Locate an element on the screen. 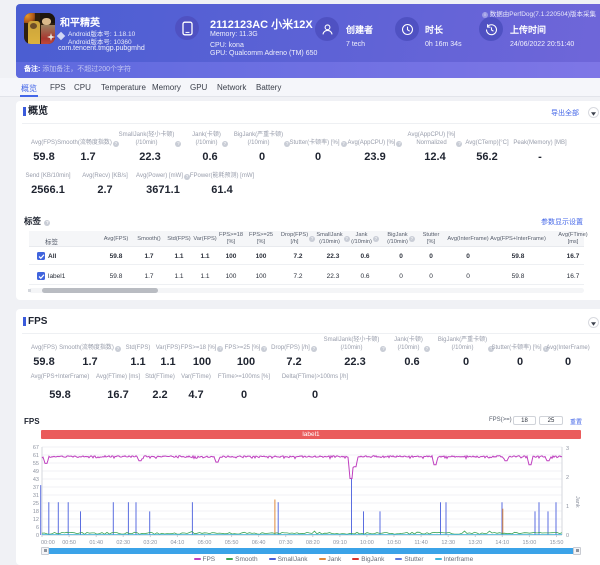  svg-text: 43 is located at coordinates (36, 480).